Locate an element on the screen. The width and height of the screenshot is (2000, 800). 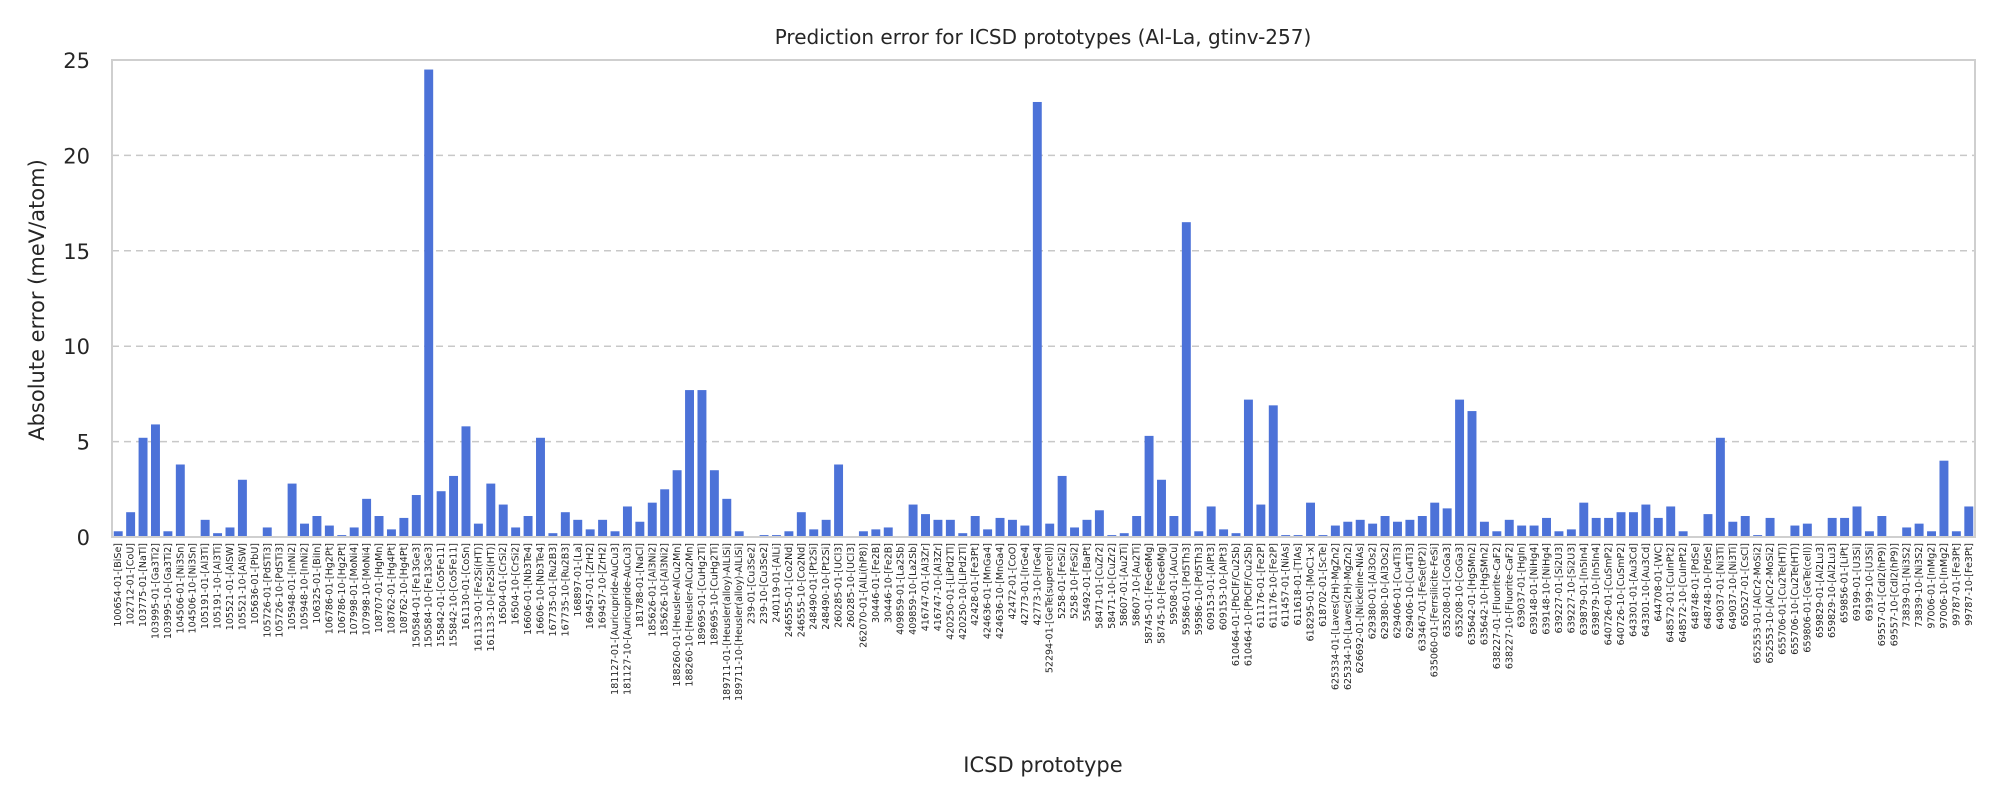
x-tick-label: 97006-10-[InMg2] is located at coordinates (1944, 586).